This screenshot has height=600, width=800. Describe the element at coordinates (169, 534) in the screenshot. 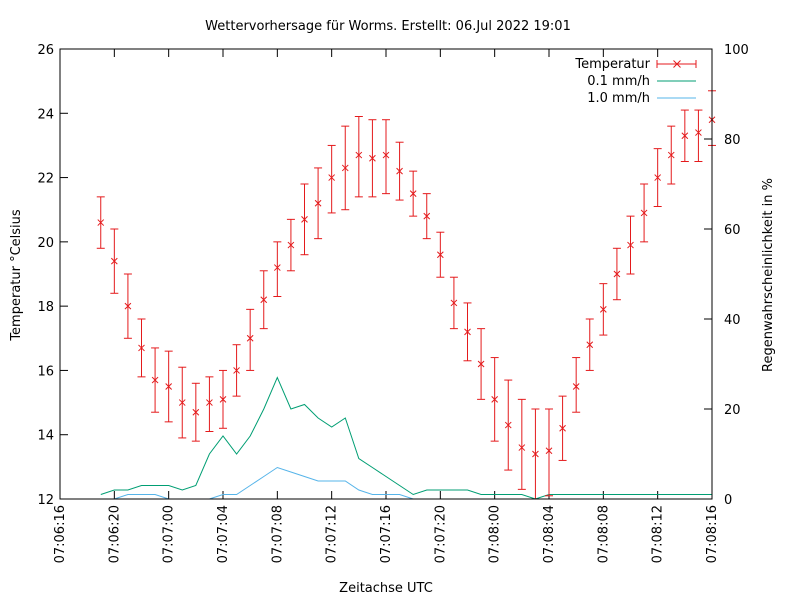

I see `x-tick-label: 07:07:00` at that location.